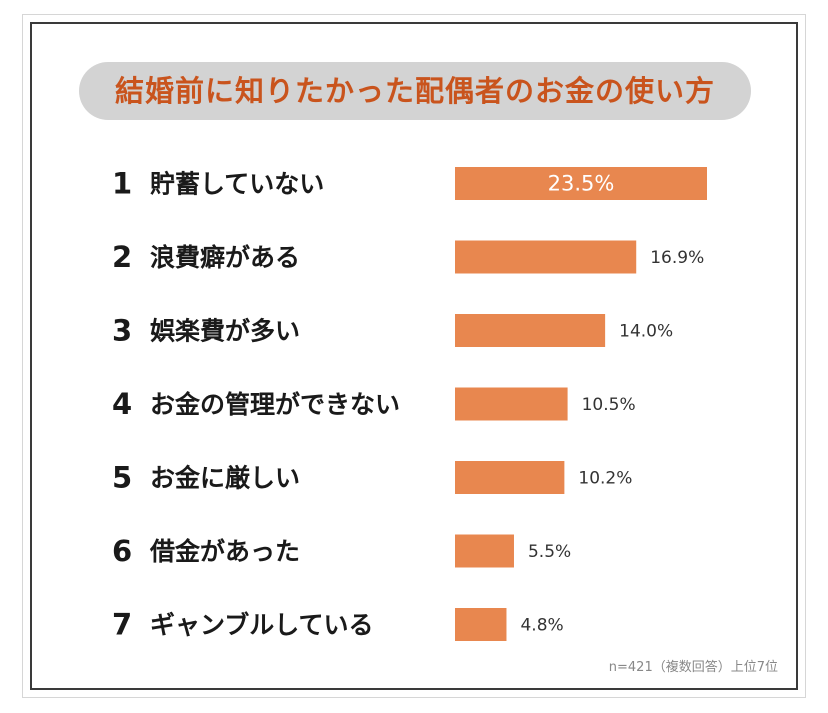 This screenshot has width=828, height=713. Describe the element at coordinates (122, 404) in the screenshot. I see `rank-number: 4` at that location.